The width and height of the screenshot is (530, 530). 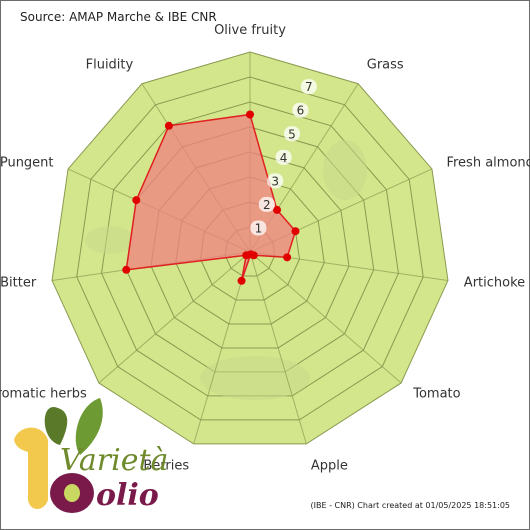 I want to click on data-point-pungent, so click(x=136, y=200).